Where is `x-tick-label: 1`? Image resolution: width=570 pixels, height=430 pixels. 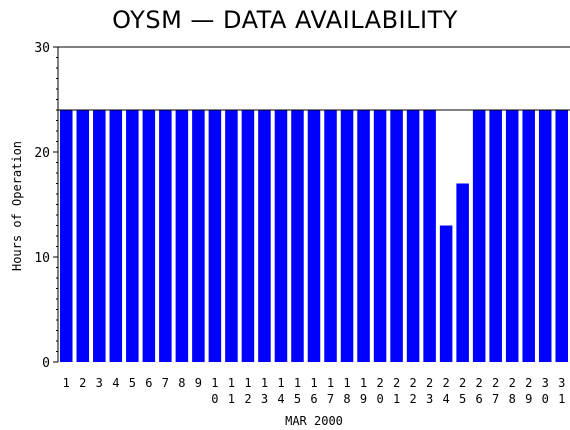 x-tick-label: 1 is located at coordinates (66, 383).